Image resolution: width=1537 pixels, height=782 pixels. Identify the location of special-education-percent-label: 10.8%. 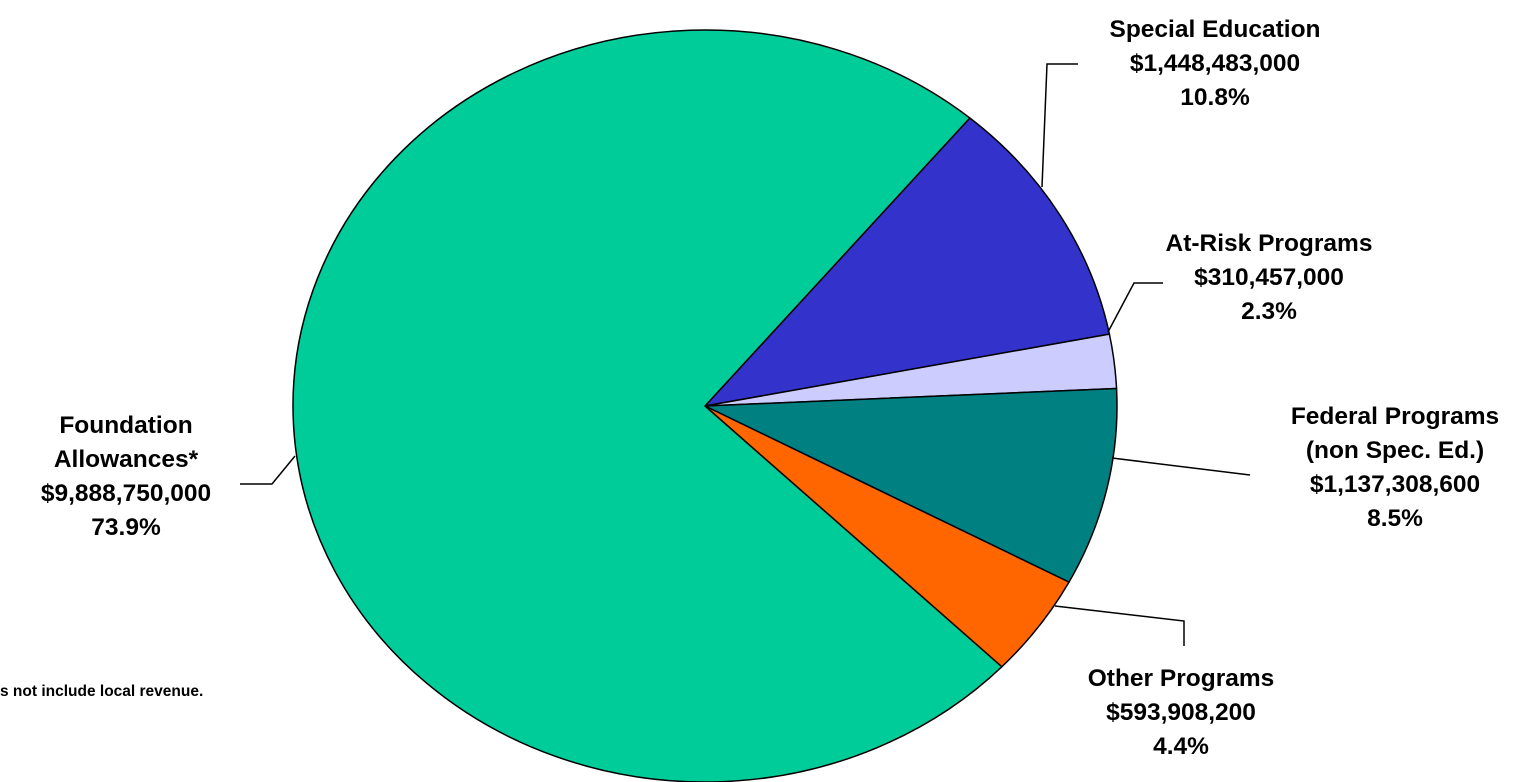
(1215, 97).